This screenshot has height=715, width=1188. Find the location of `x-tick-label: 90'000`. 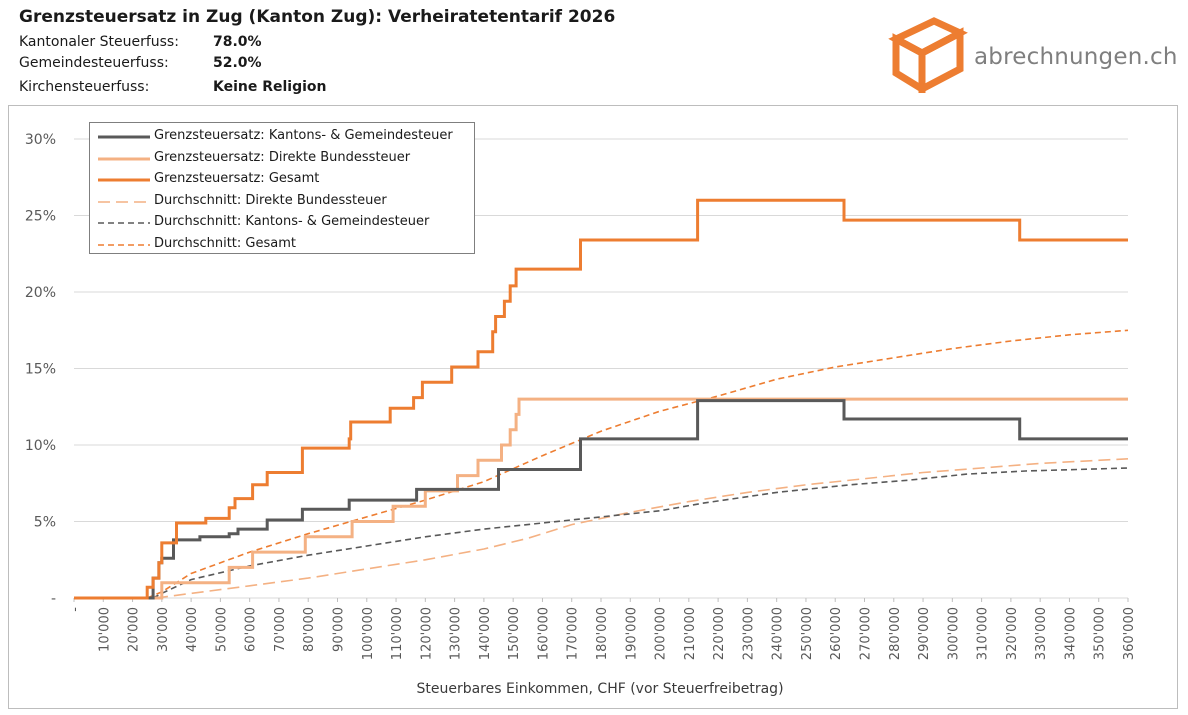

x-tick-label: 90'000 is located at coordinates (339, 629).